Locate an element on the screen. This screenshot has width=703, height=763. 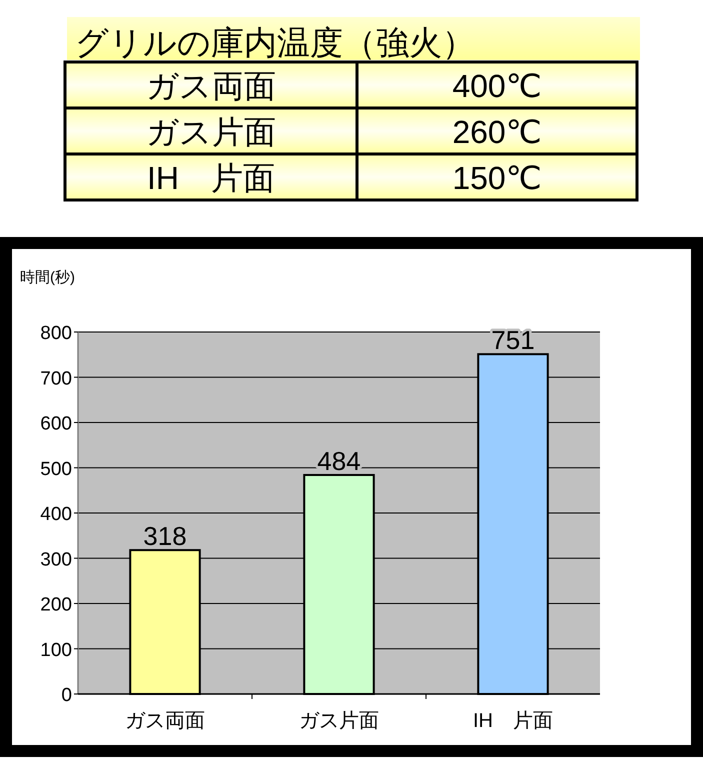
text: ガス両面 is located at coordinates (211, 86).